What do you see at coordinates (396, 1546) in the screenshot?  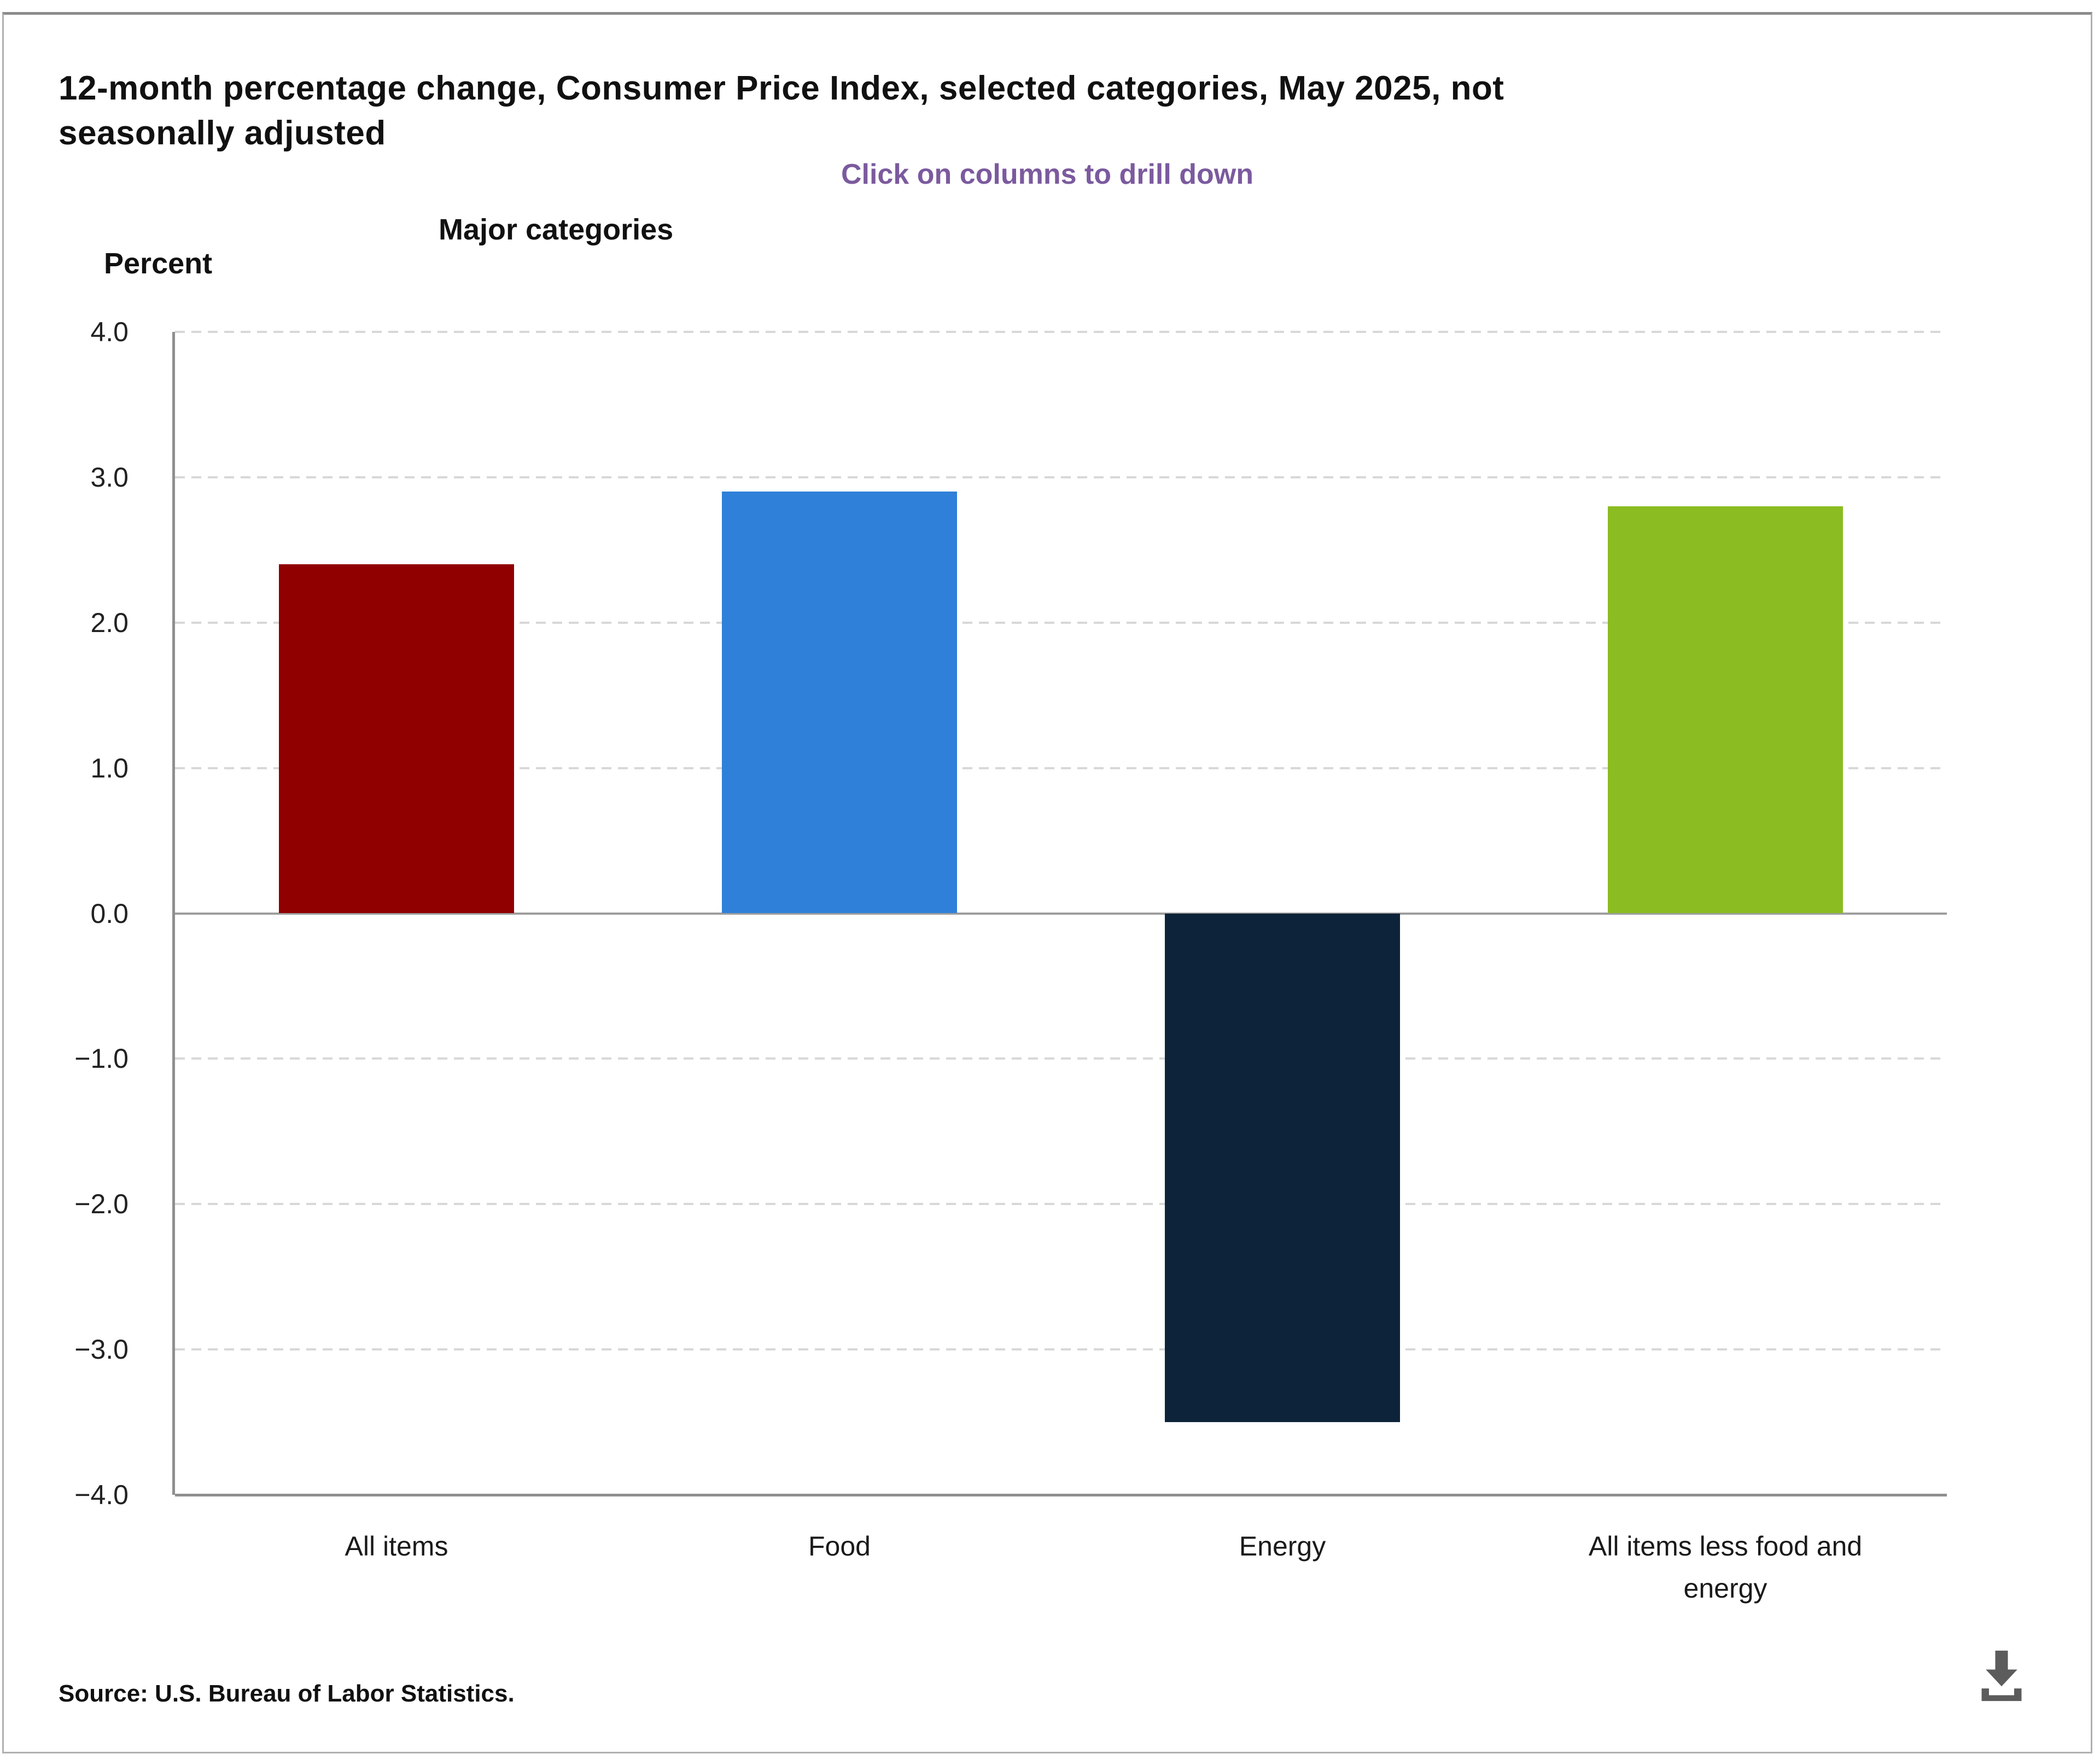 I see `x-category-label: All items` at bounding box center [396, 1546].